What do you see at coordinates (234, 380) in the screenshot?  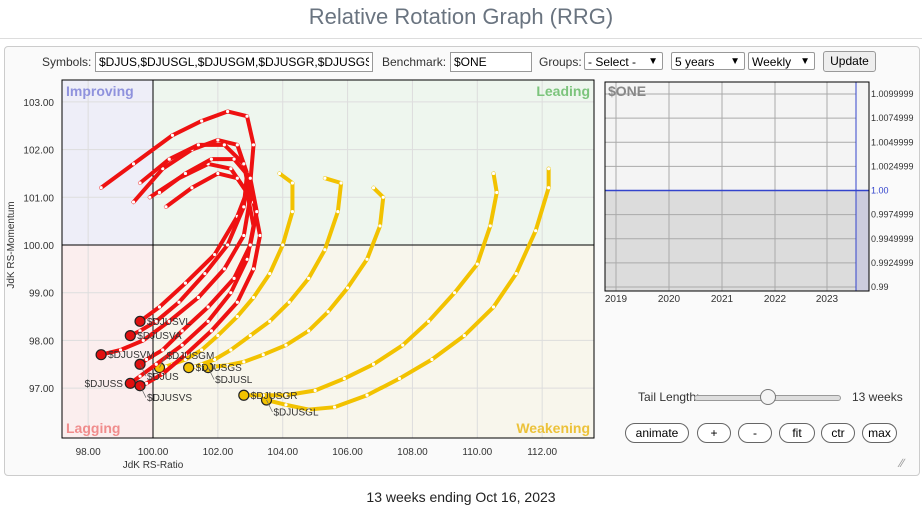 I see `symbol-label: $DJUSL` at bounding box center [234, 380].